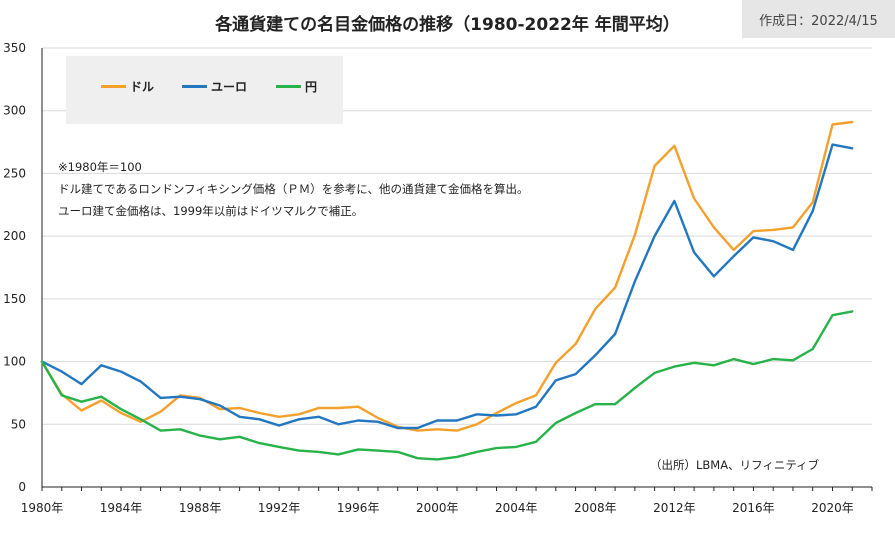 The height and width of the screenshot is (550, 895). What do you see at coordinates (358, 508) in the screenshot?
I see `x-tick-label: 1996年` at bounding box center [358, 508].